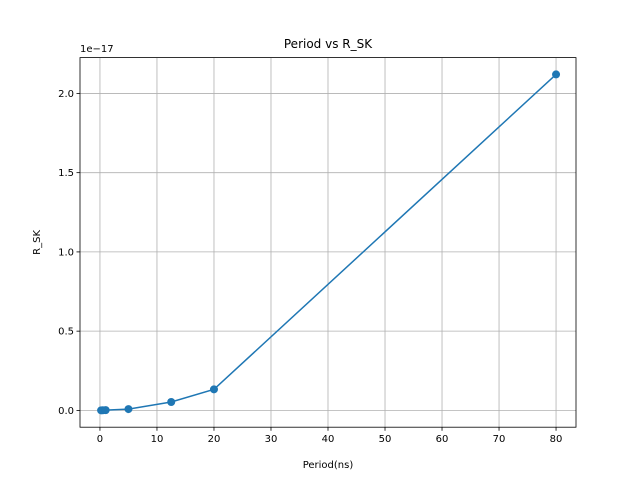 This screenshot has width=640, height=480. I want to click on x-tick-label: 10, so click(157, 439).